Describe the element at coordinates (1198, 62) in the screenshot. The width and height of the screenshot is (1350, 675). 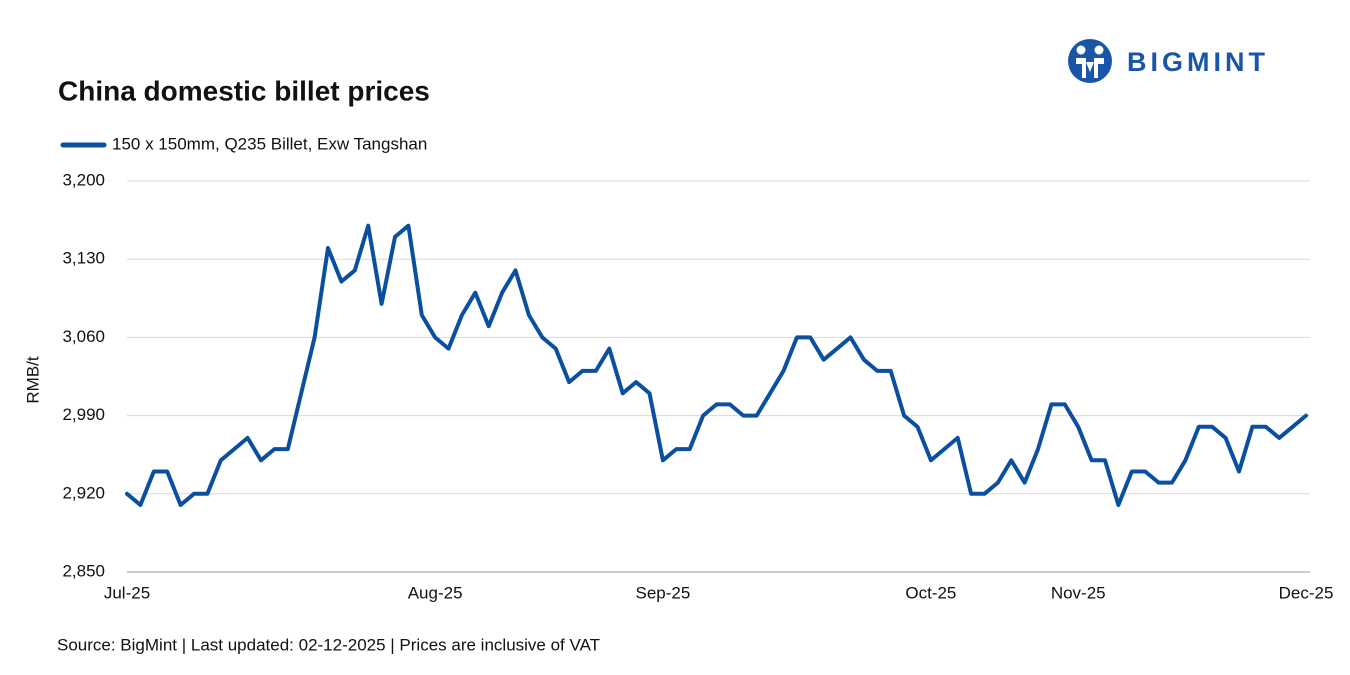
I see `logo-text: BIGMINT` at that location.